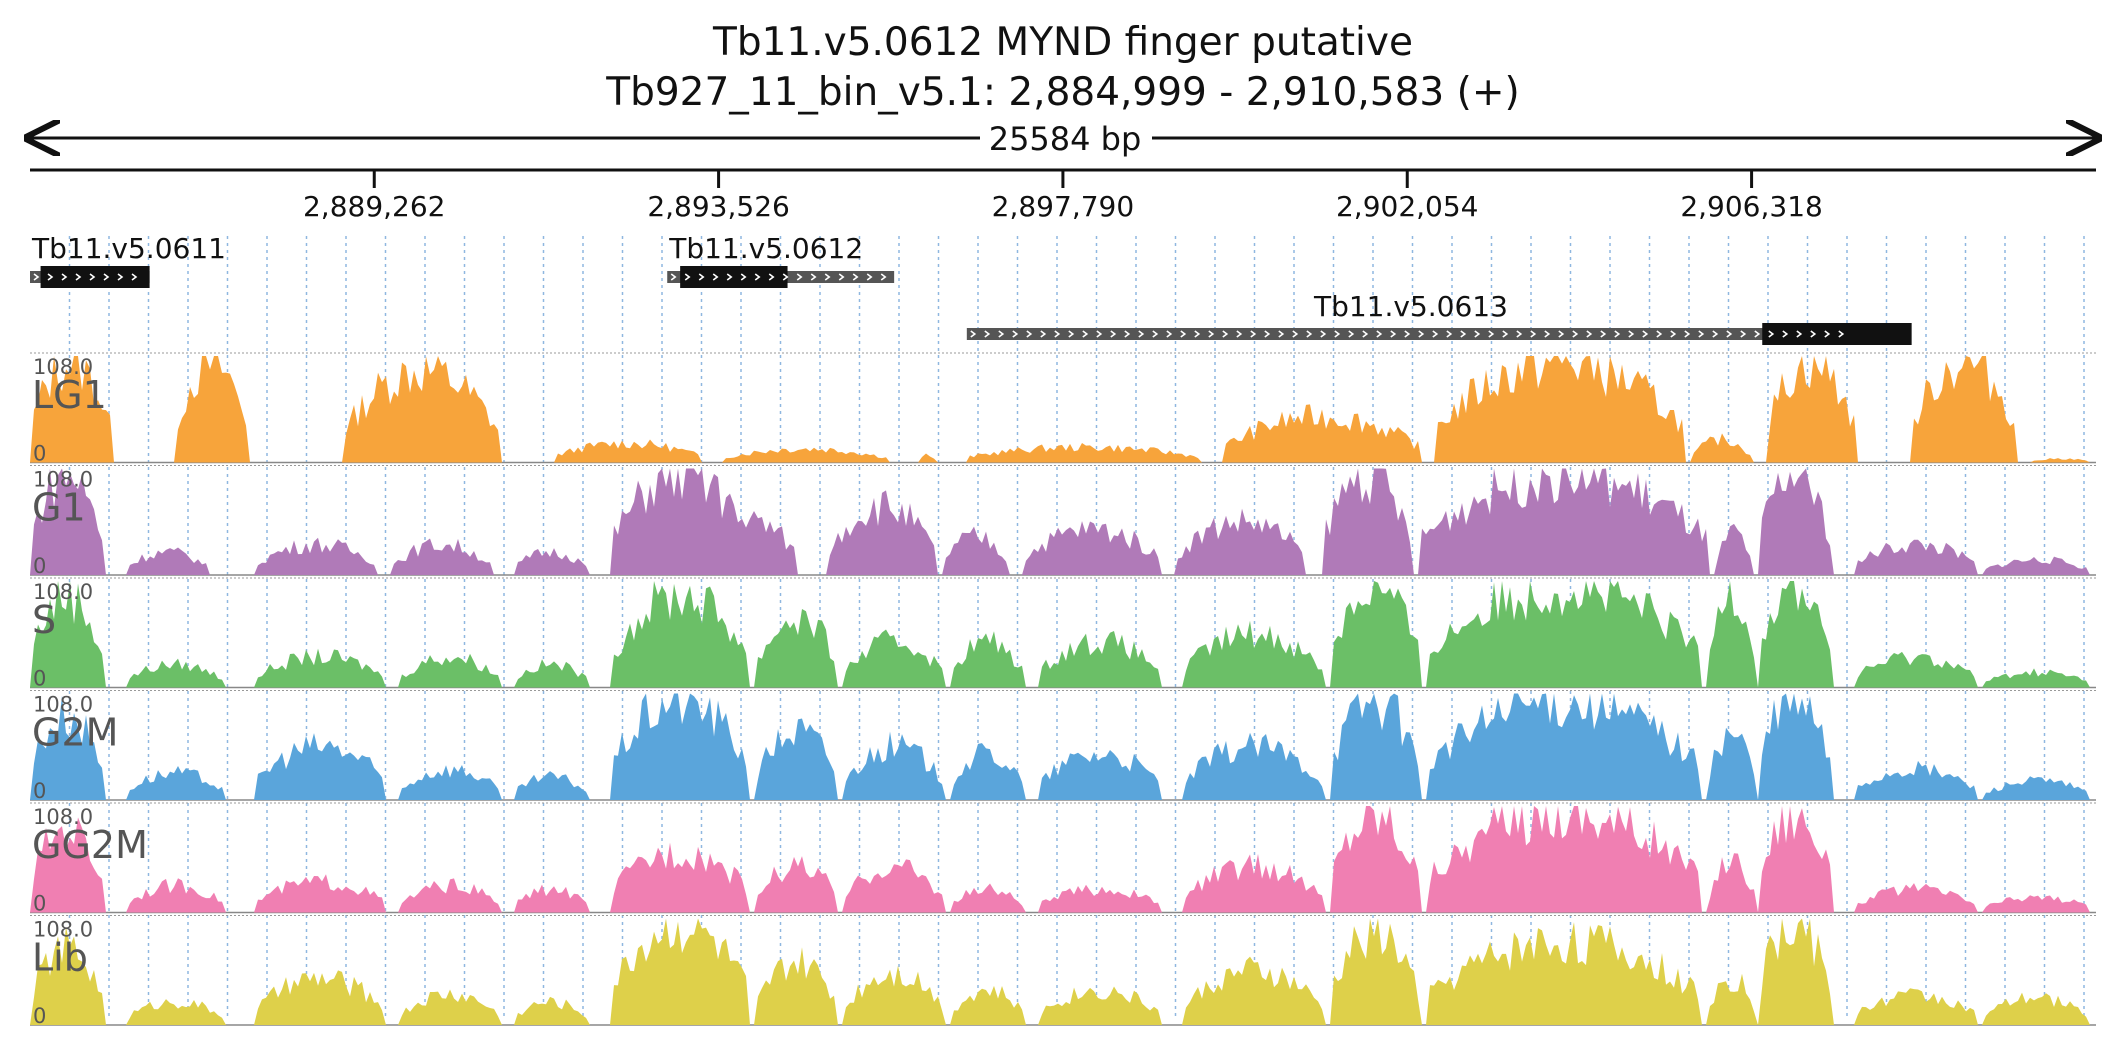  What do you see at coordinates (59, 508) in the screenshot?
I see `track-name: G1` at bounding box center [59, 508].